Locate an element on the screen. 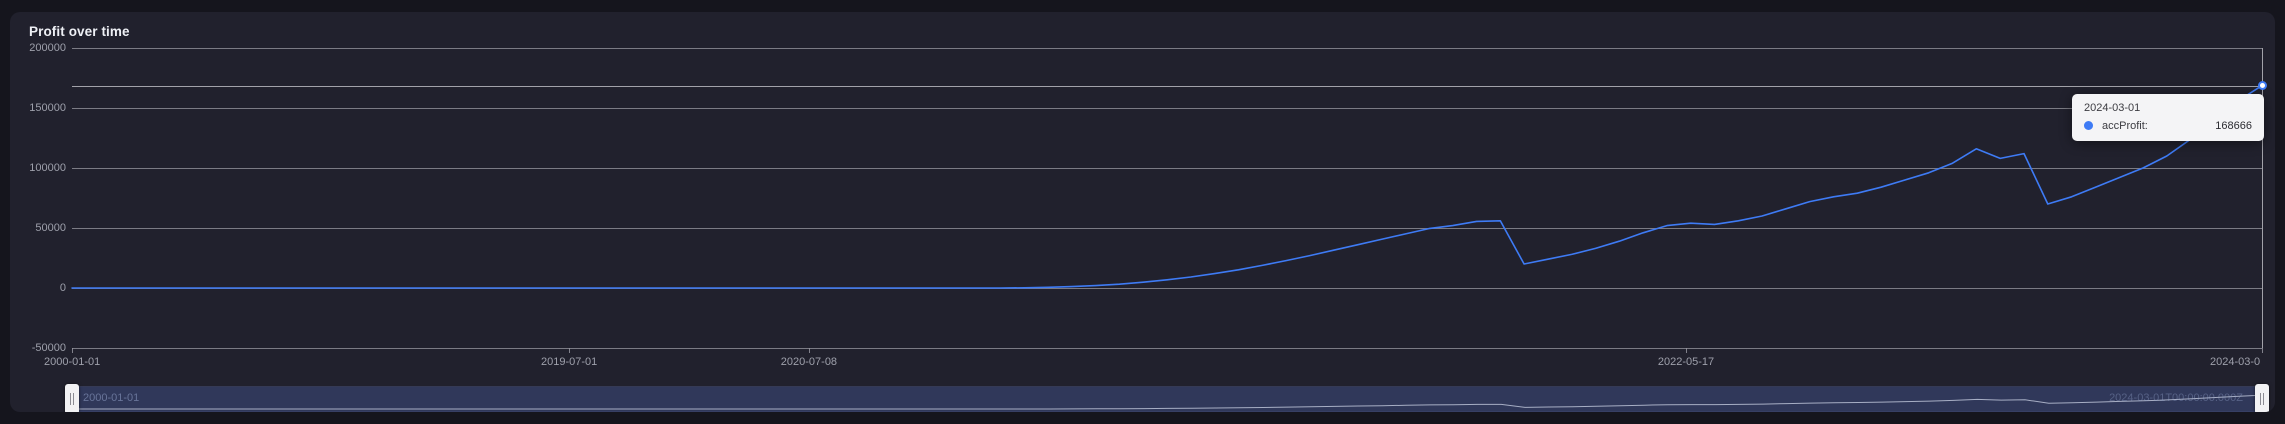 The height and width of the screenshot is (424, 2285). y-axis-tick-label: 0 is located at coordinates (62, 288).